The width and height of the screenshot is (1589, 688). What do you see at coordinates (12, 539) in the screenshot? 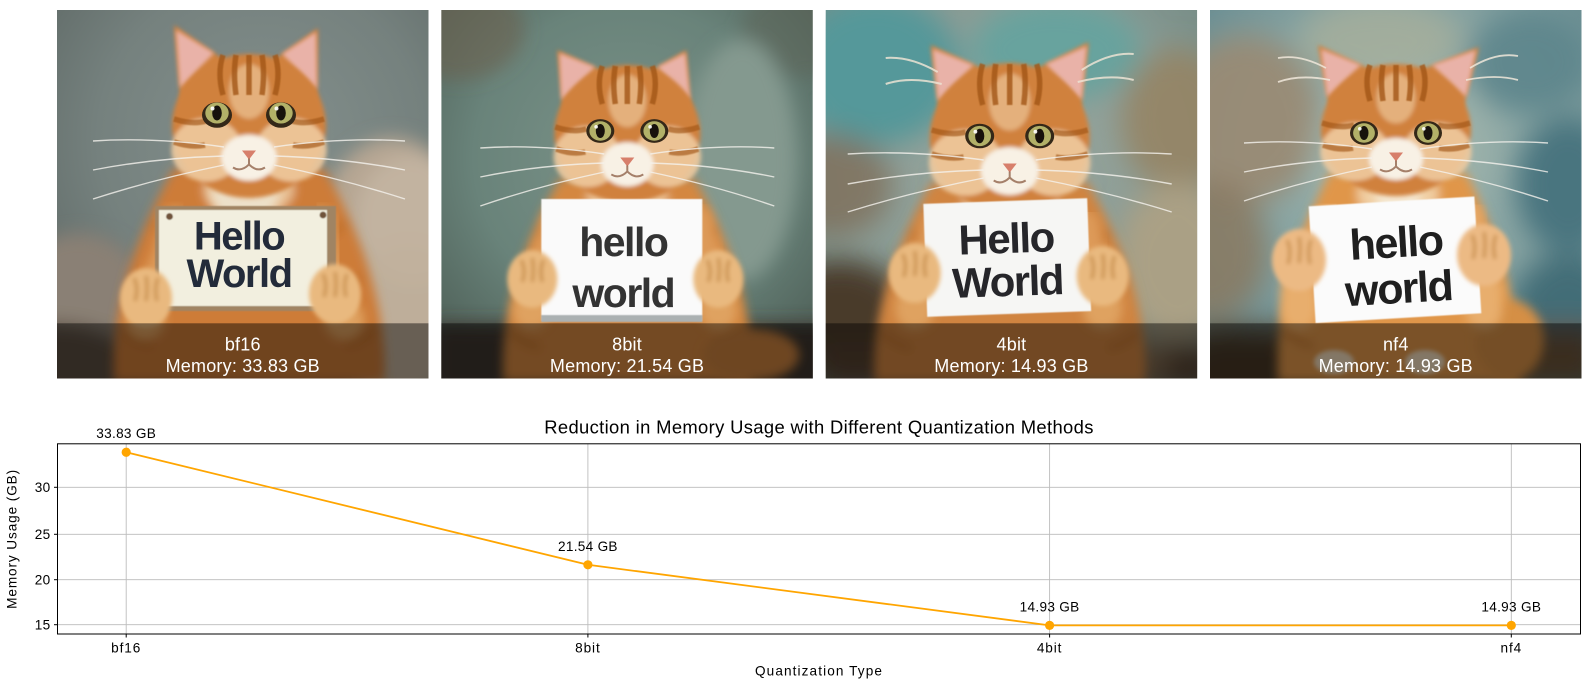
I see `svg-text: Memory Usage (GB)` at bounding box center [12, 539].